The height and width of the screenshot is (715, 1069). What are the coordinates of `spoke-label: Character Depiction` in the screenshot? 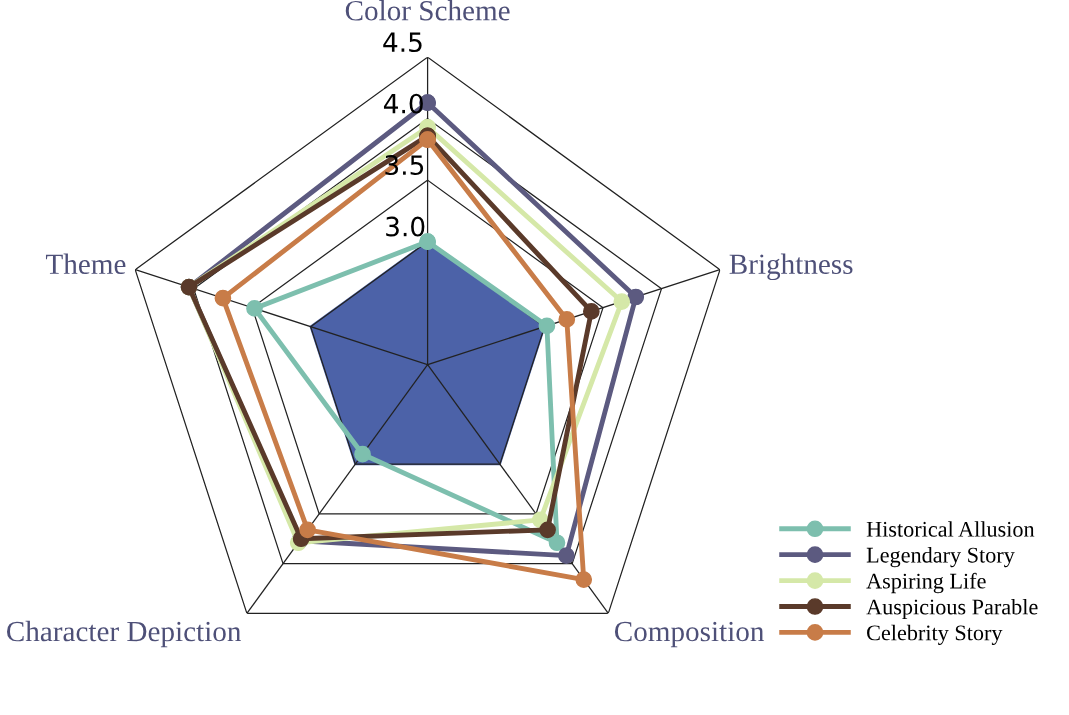 It's located at (124, 634).